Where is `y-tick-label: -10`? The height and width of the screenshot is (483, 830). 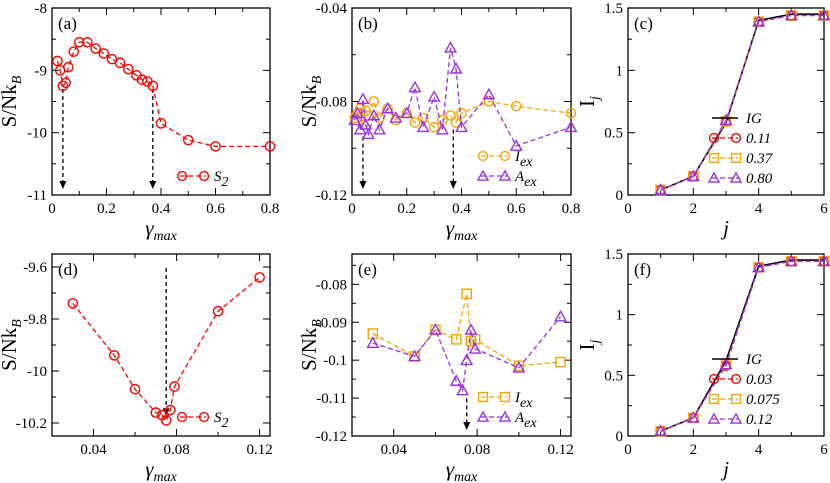
y-tick-label: -10 is located at coordinates (37, 134).